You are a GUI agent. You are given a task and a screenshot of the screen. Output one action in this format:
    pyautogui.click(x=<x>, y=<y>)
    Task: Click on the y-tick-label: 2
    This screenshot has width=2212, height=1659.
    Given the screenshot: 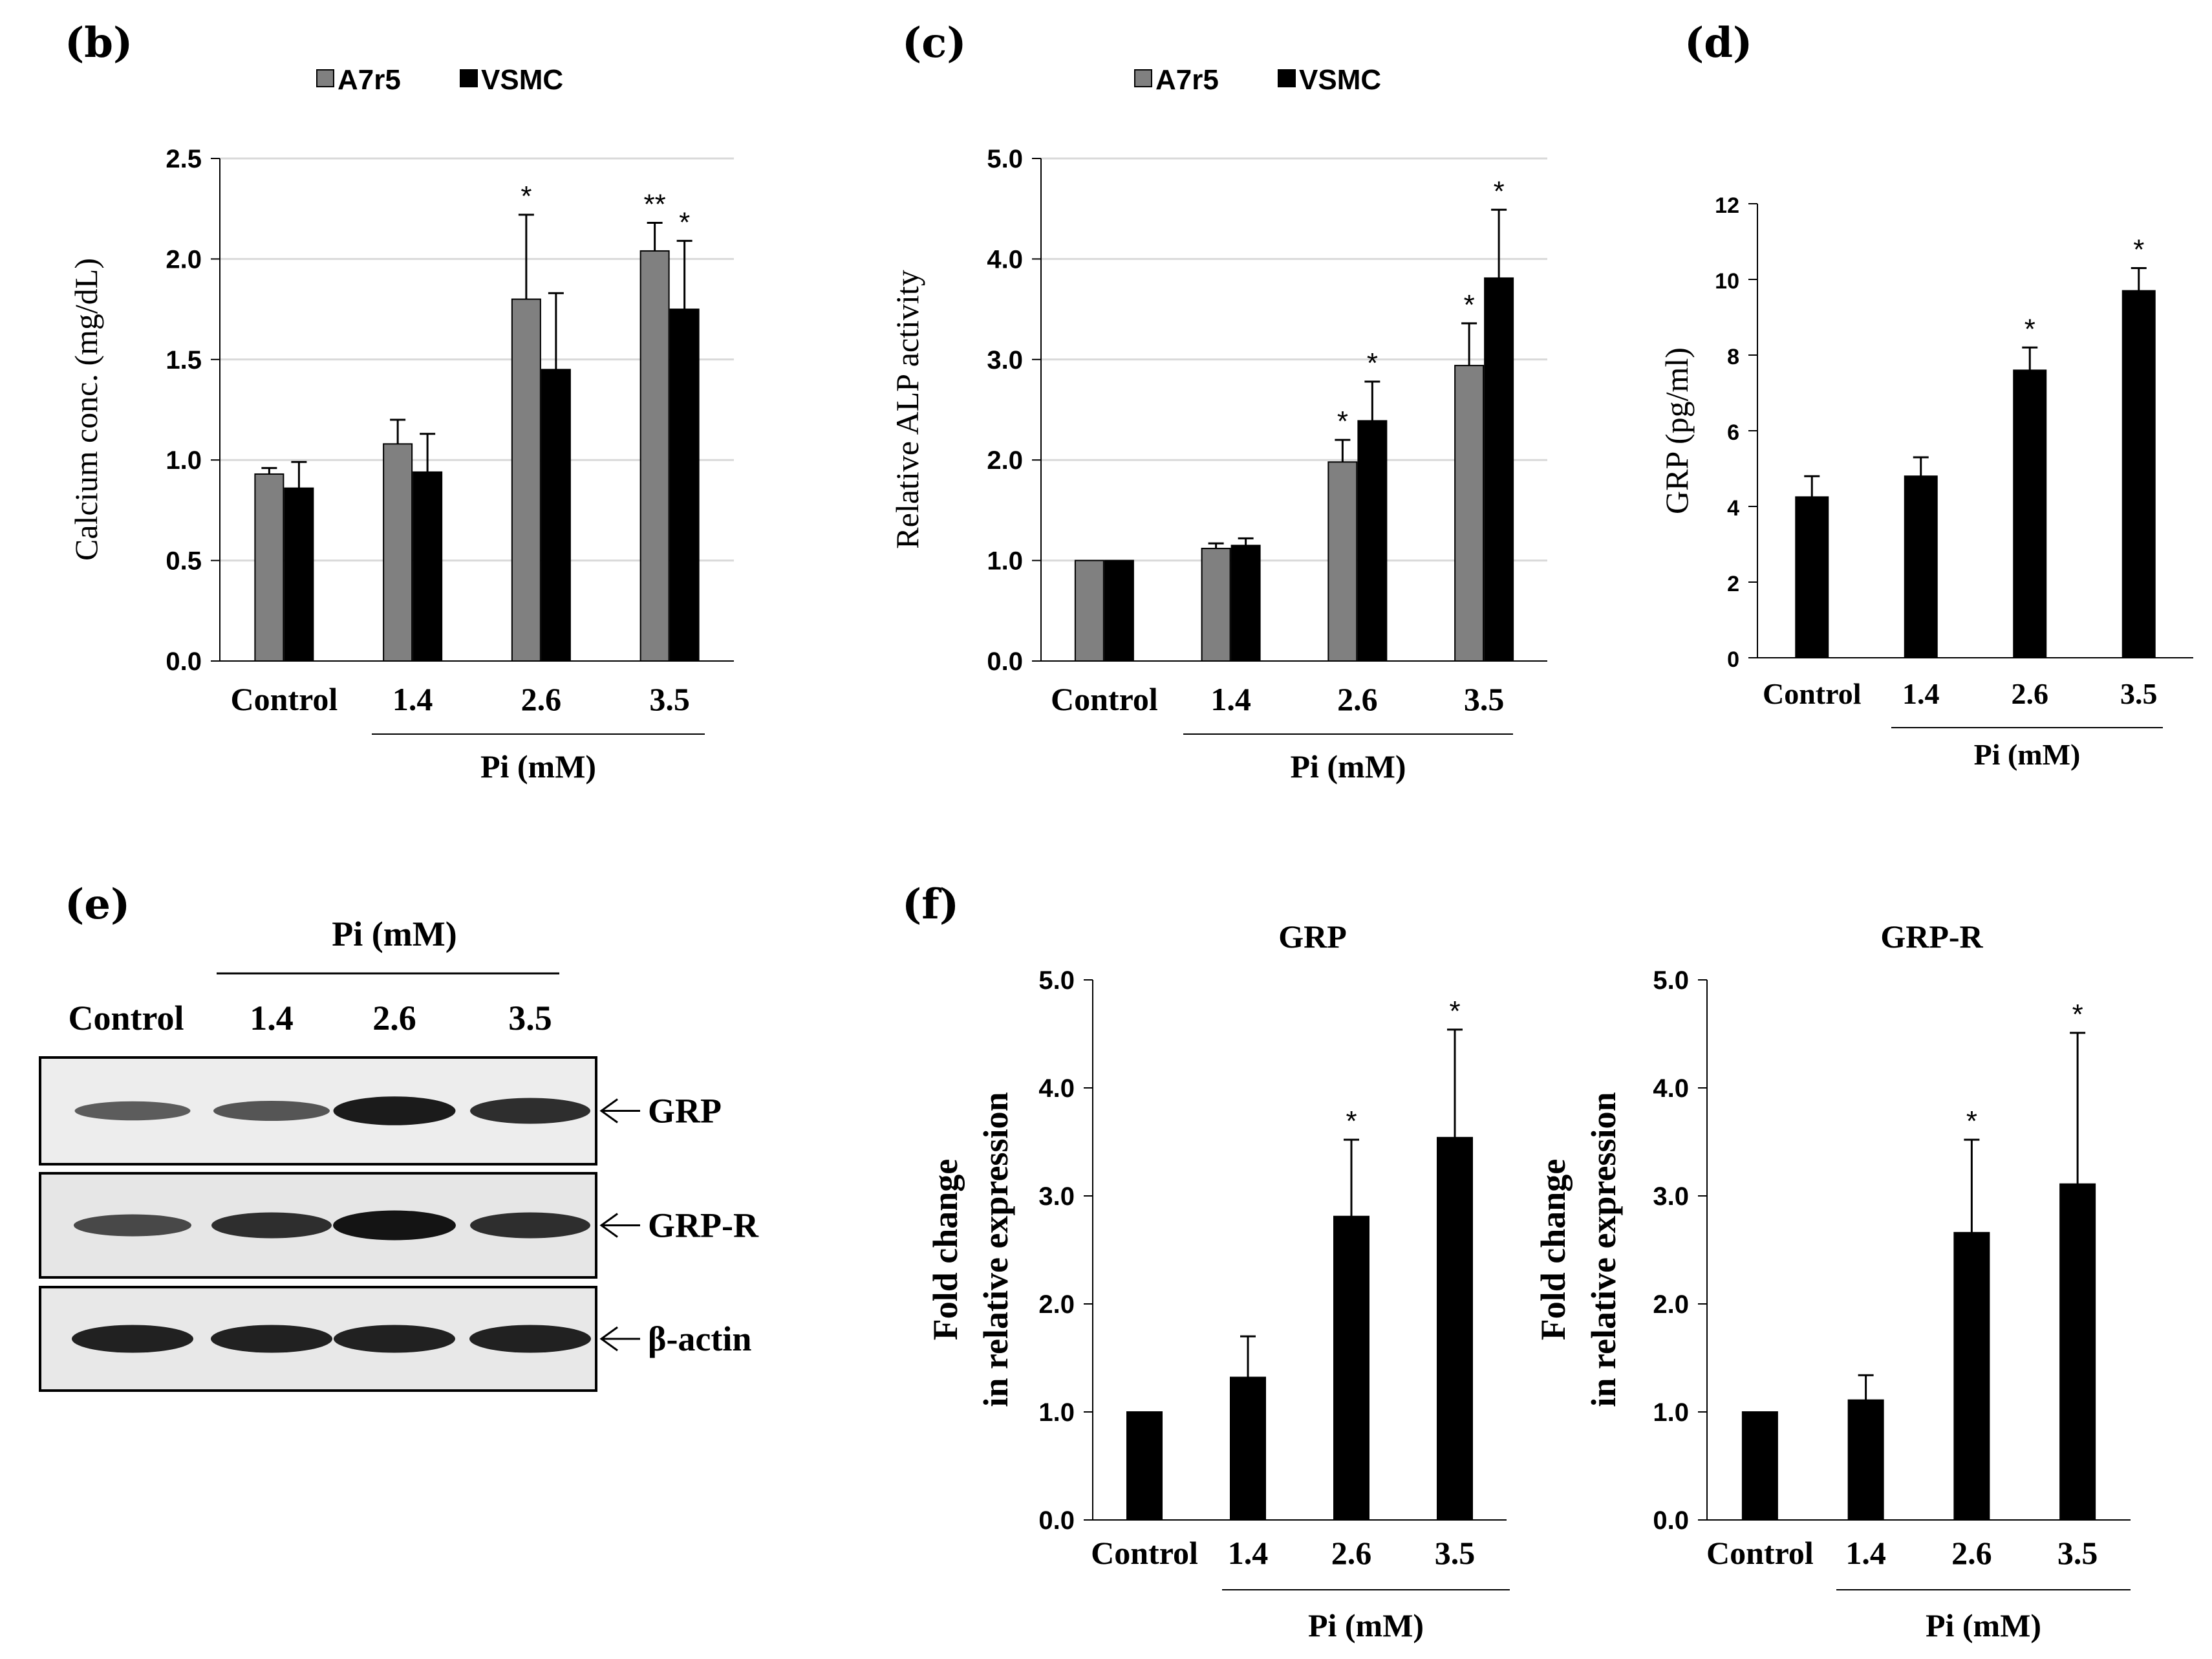 What is the action you would take?
    pyautogui.click(x=1733, y=584)
    